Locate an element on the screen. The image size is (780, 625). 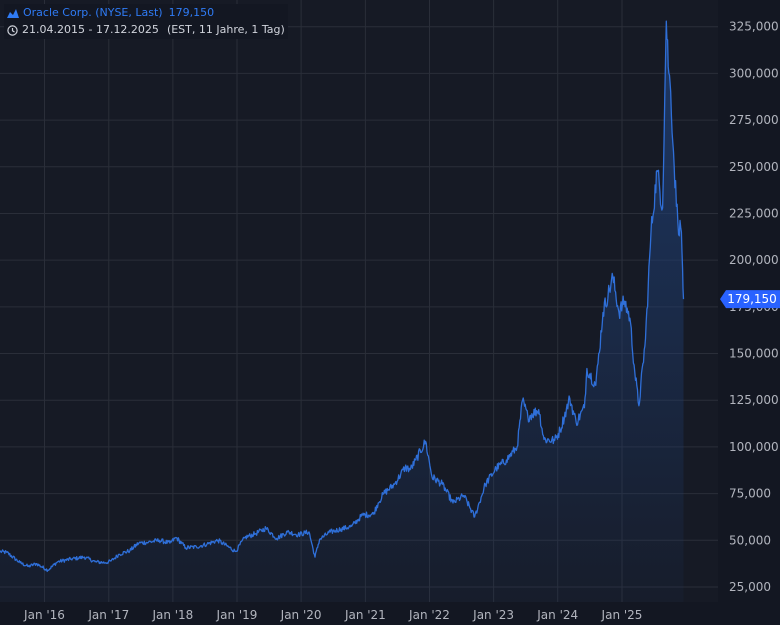
x-tick-label: Jan '23 is located at coordinates (493, 615).